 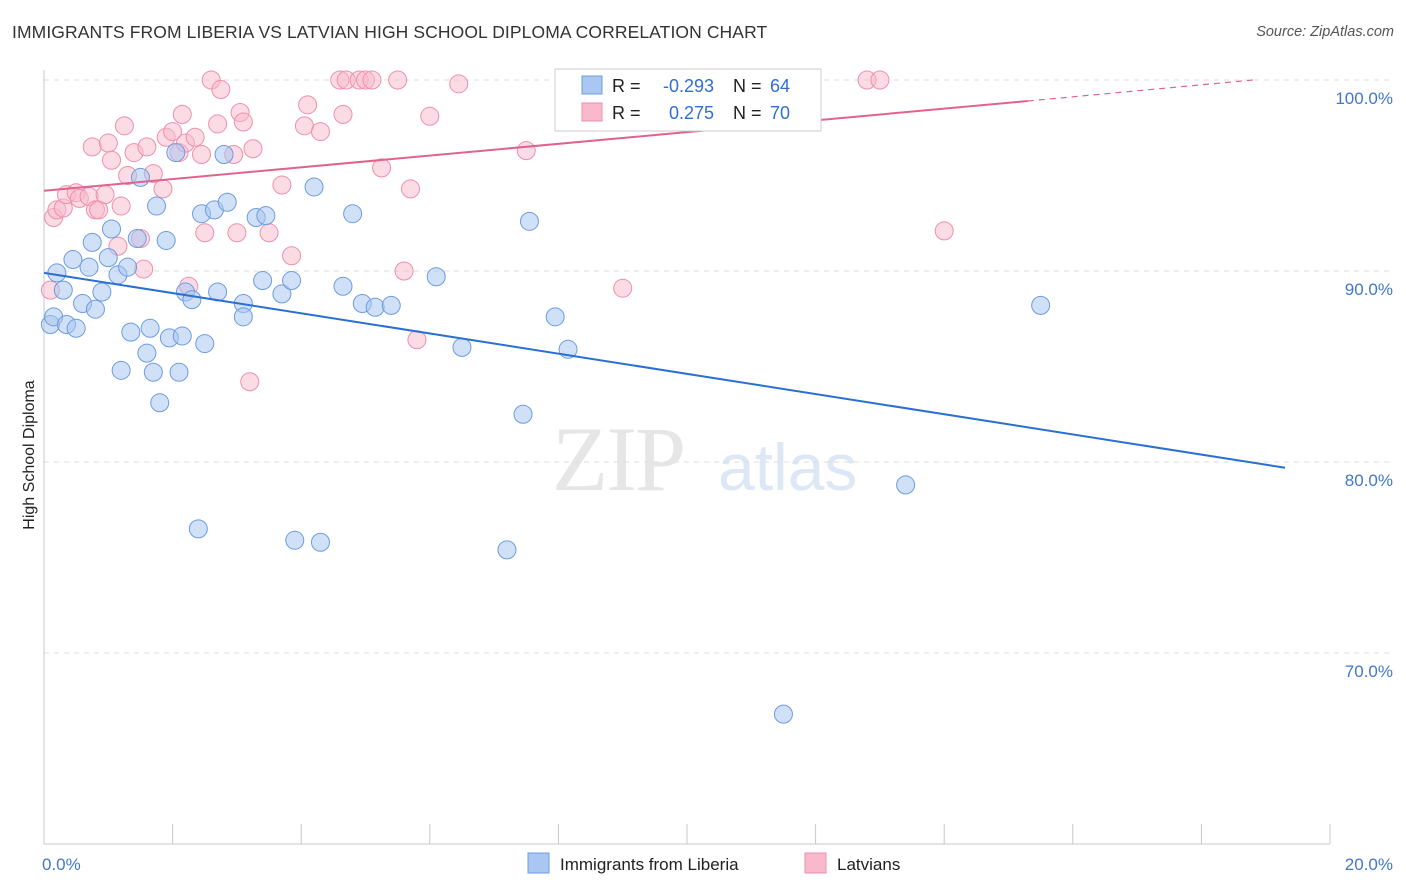 What do you see at coordinates (1364, 385) in the screenshot?
I see `y-tick-labels: 100.0% 90.0% 80.0% 70.0%` at bounding box center [1364, 385].